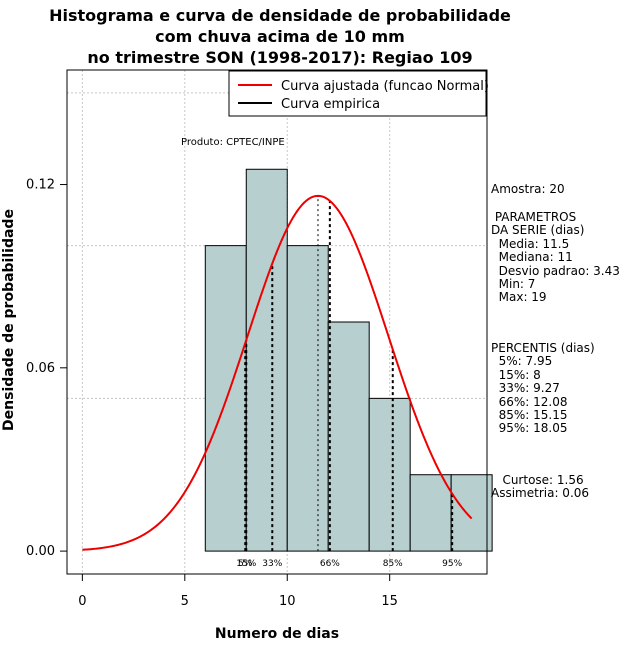  I want to click on x-tick-label: 5, so click(185, 601).